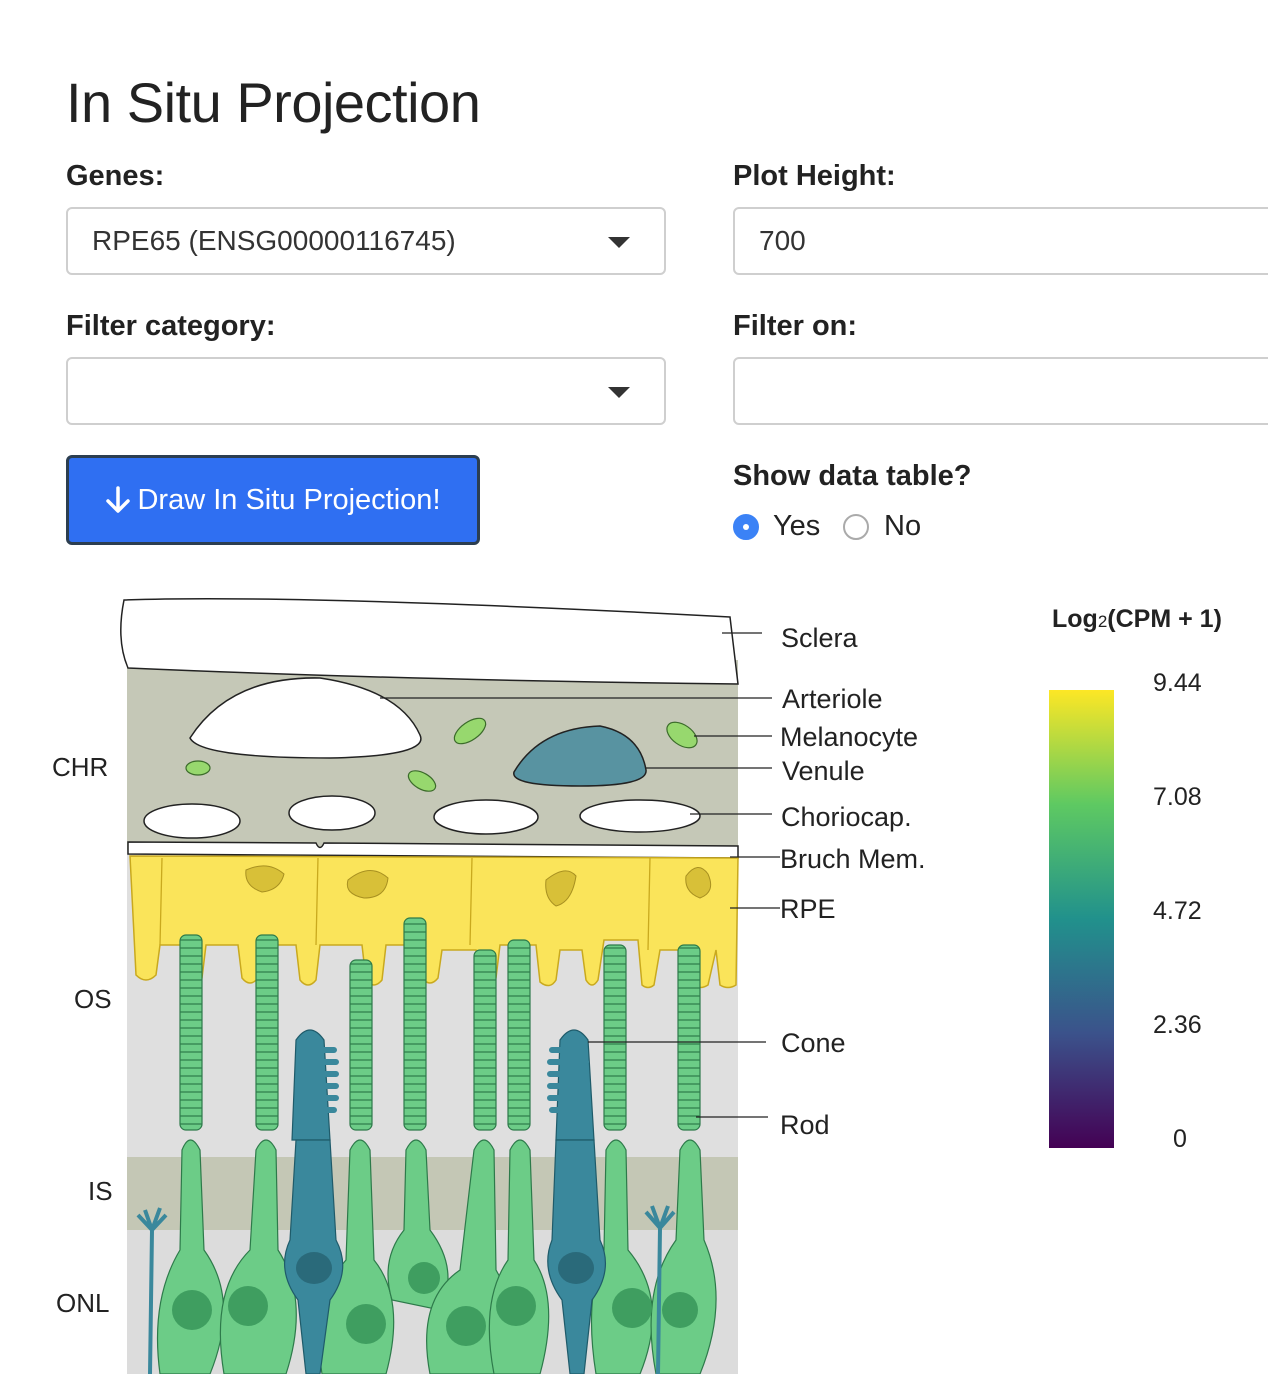 The width and height of the screenshot is (1268, 1374). I want to click on layer-label-onl: ONL, so click(82, 1303).